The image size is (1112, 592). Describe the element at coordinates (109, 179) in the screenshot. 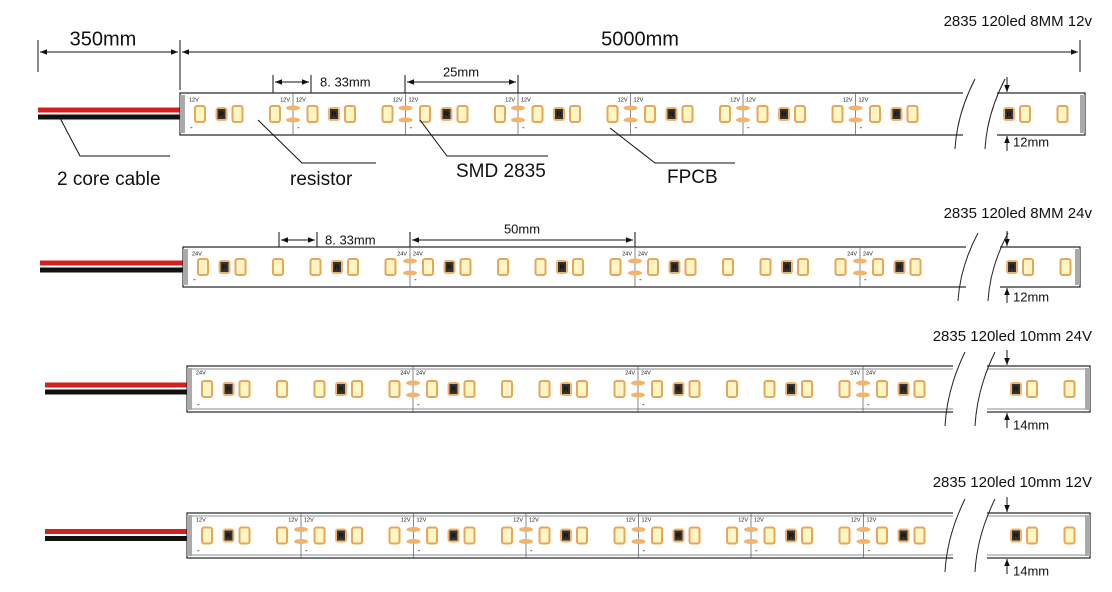

I see `cable-callout: 2 core cable` at that location.